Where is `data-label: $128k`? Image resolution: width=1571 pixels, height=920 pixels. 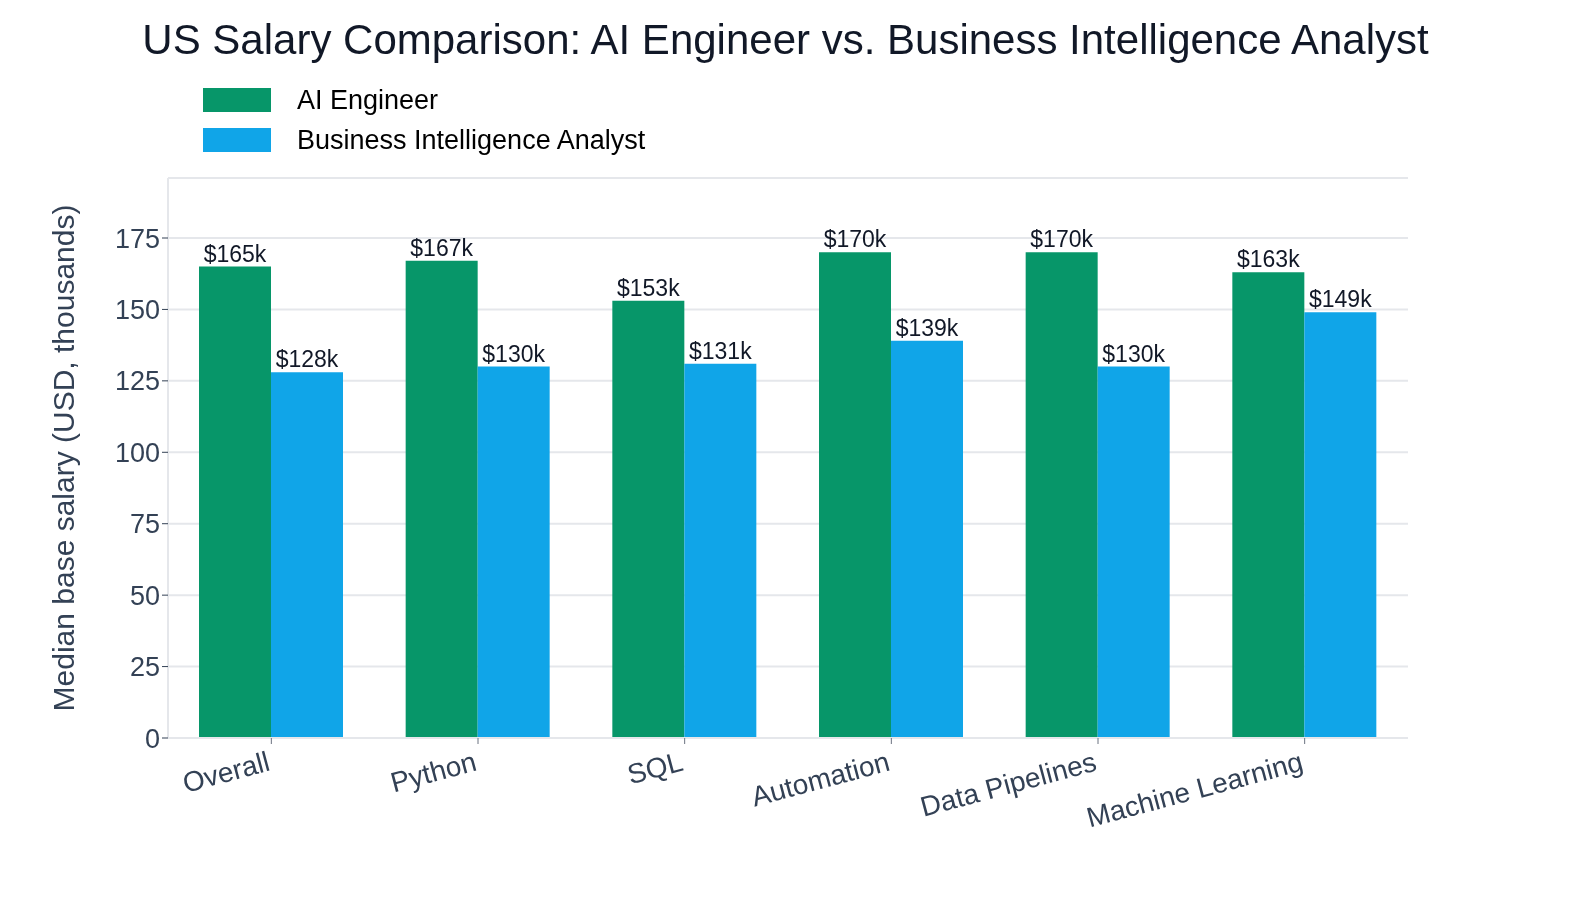 data-label: $128k is located at coordinates (307, 359).